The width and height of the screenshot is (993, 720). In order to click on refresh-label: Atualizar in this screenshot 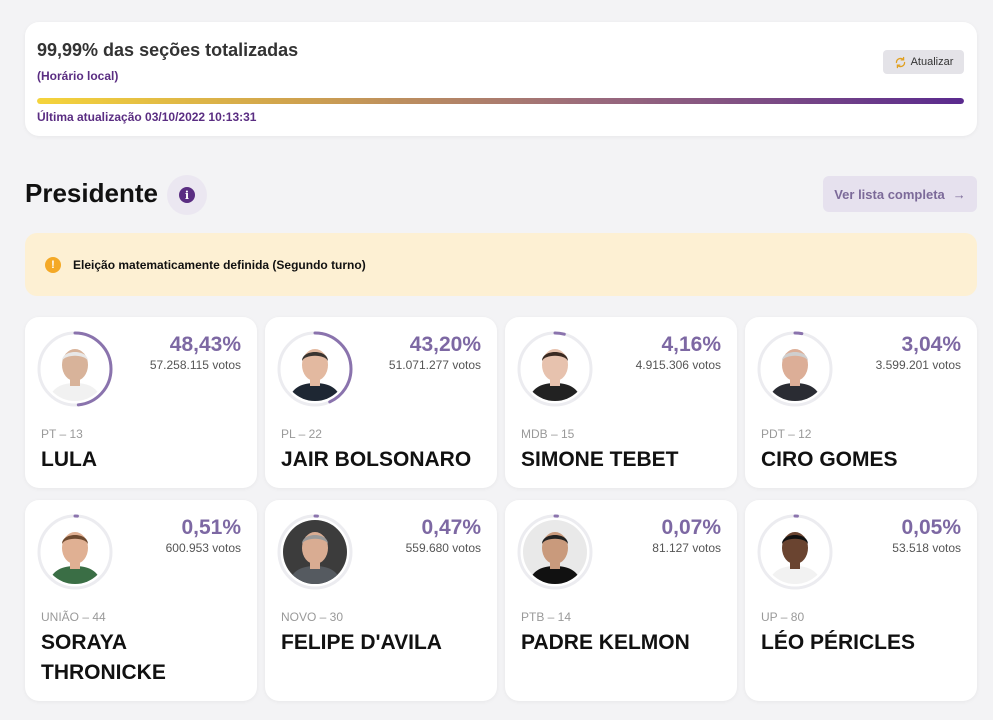, I will do `click(932, 62)`.